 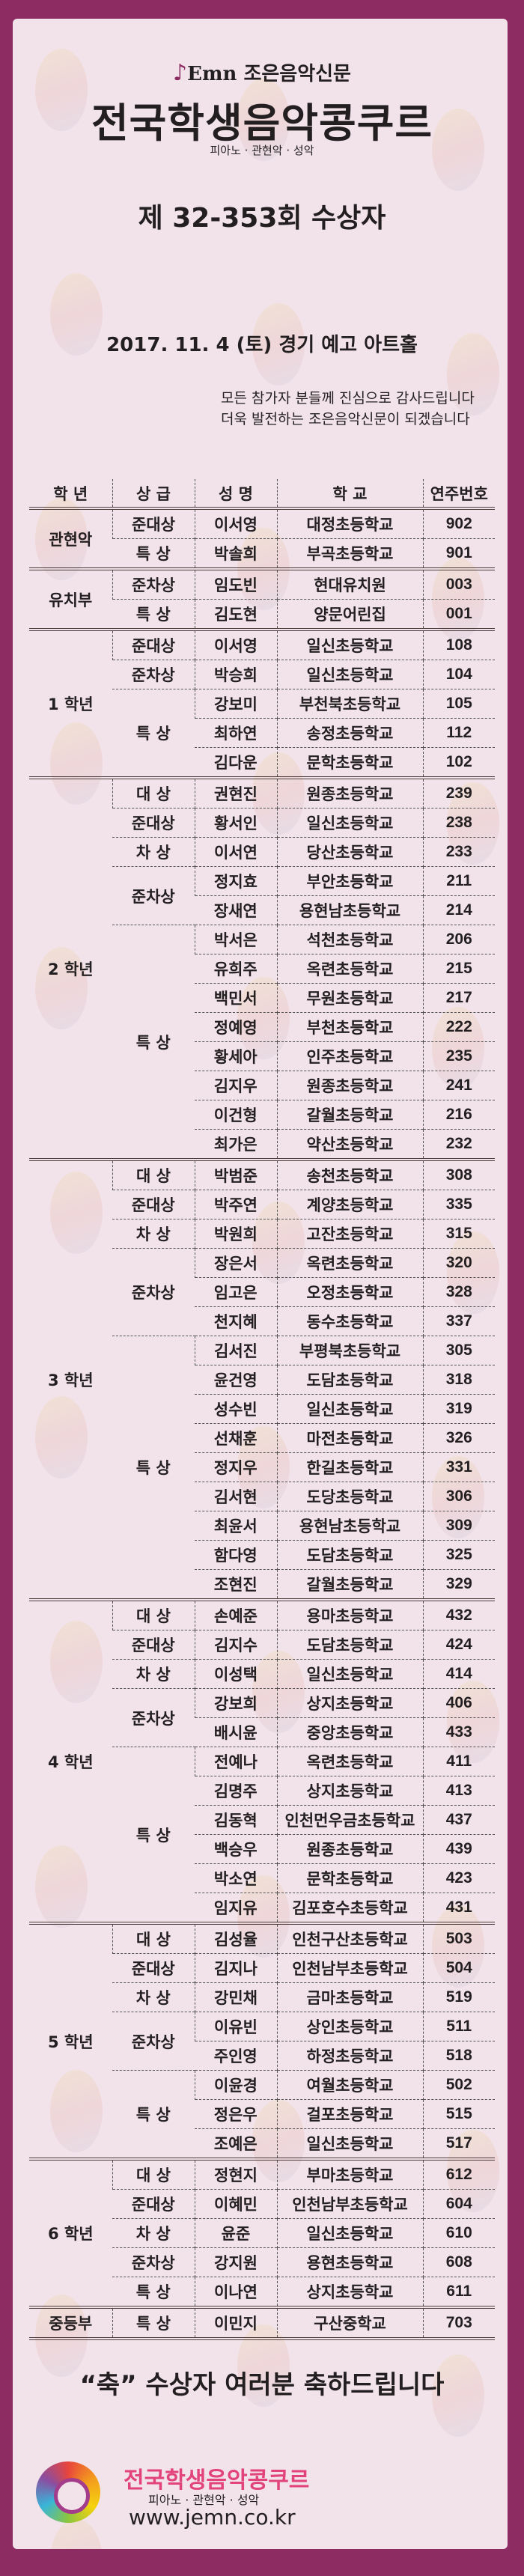 What do you see at coordinates (458, 1555) in the screenshot?
I see `performance-number-cell: 325` at bounding box center [458, 1555].